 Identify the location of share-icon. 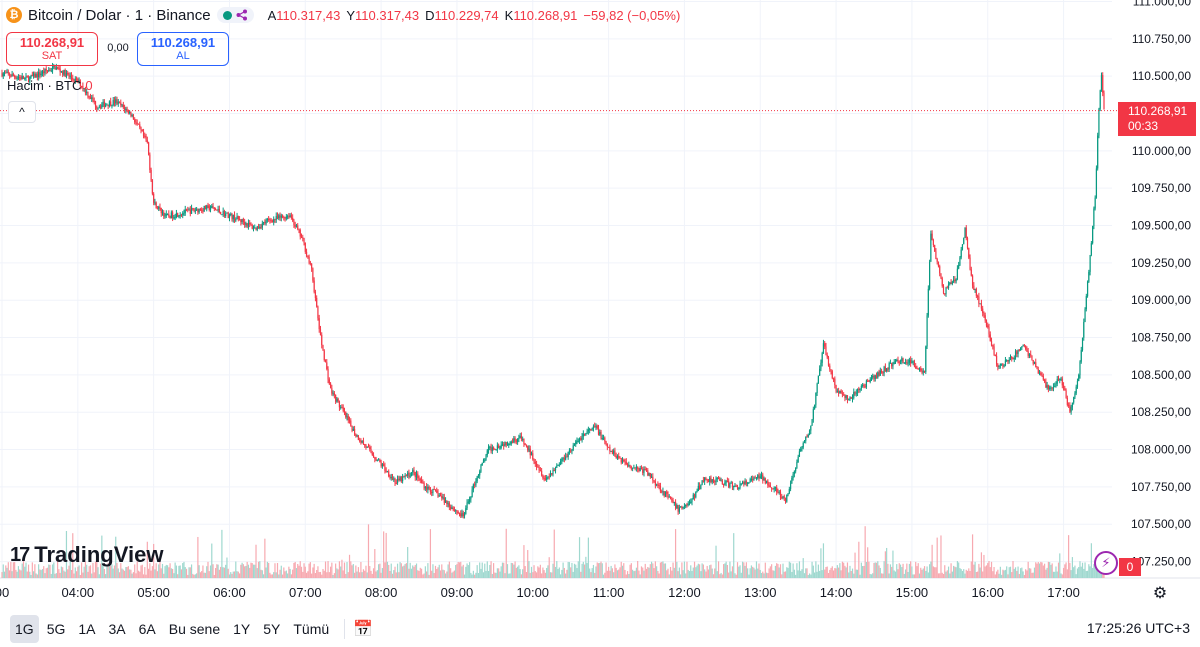
(242, 15).